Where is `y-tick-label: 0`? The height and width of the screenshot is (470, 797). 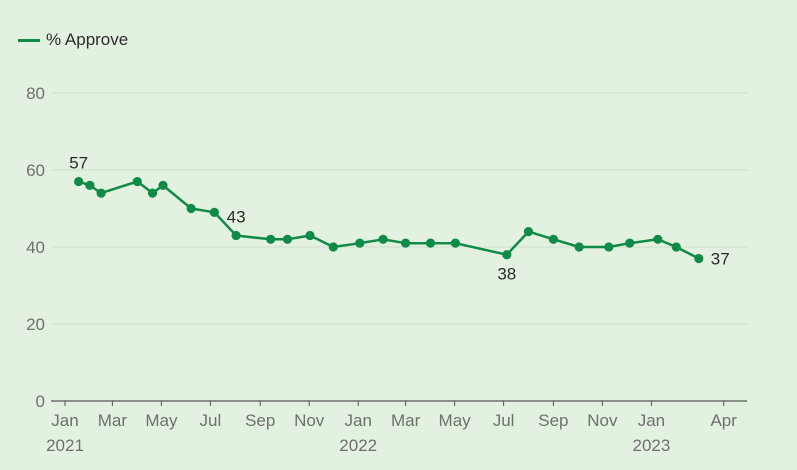
y-tick-label: 0 is located at coordinates (40, 401).